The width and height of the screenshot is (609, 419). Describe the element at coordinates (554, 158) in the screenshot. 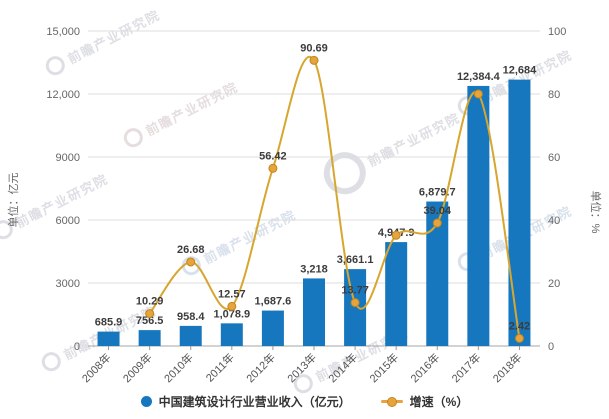

I see `right-axis-tick-label: 60` at that location.